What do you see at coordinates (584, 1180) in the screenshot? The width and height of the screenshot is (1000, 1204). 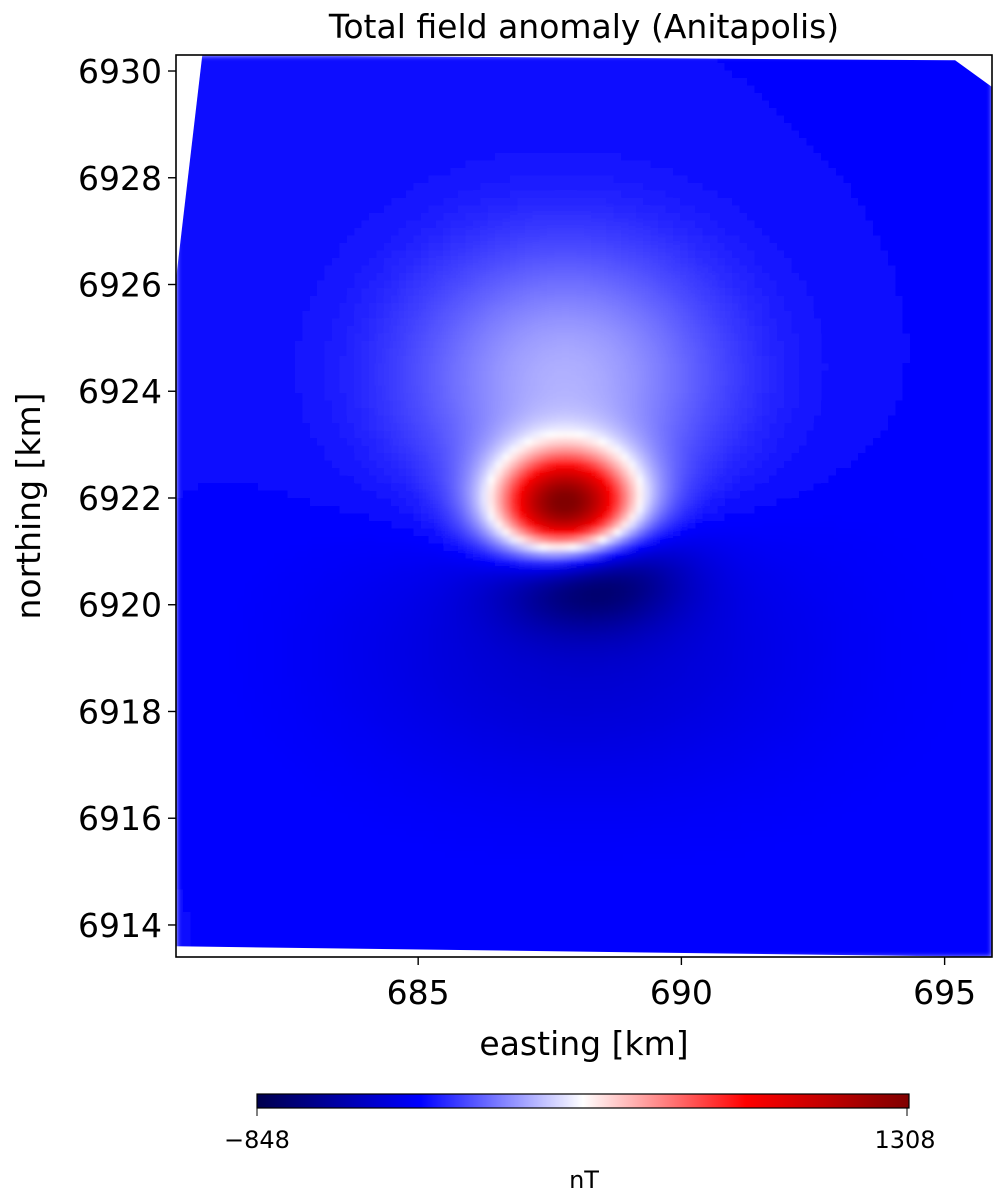 I see `colorbar-label: nT` at bounding box center [584, 1180].